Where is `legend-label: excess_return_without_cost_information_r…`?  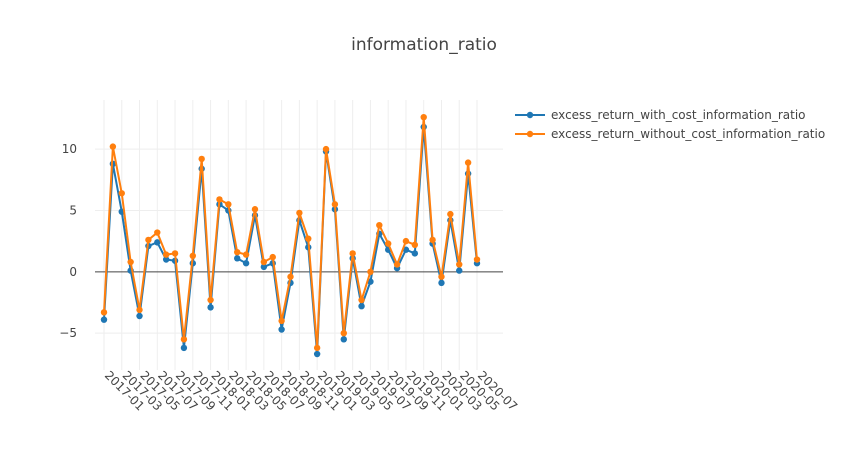 legend-label: excess_return_without_cost_information_r… is located at coordinates (688, 134).